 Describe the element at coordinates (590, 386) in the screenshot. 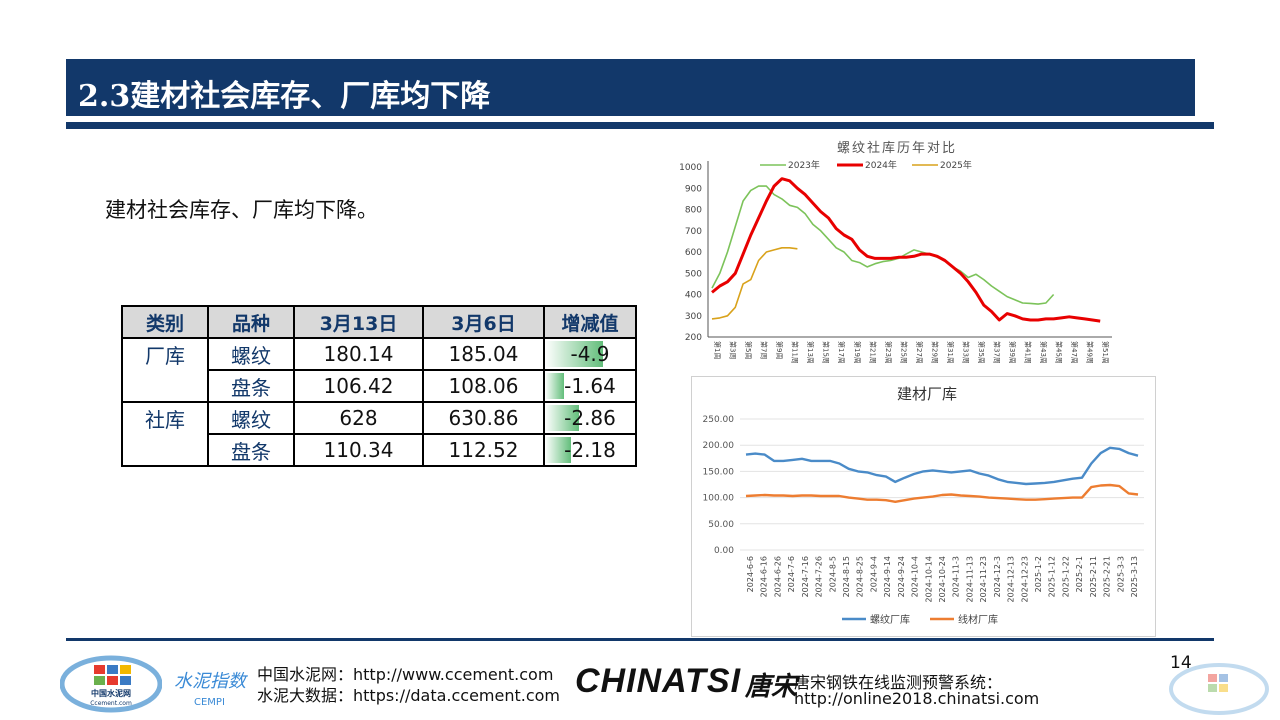

I see `change-value: -1.64` at that location.